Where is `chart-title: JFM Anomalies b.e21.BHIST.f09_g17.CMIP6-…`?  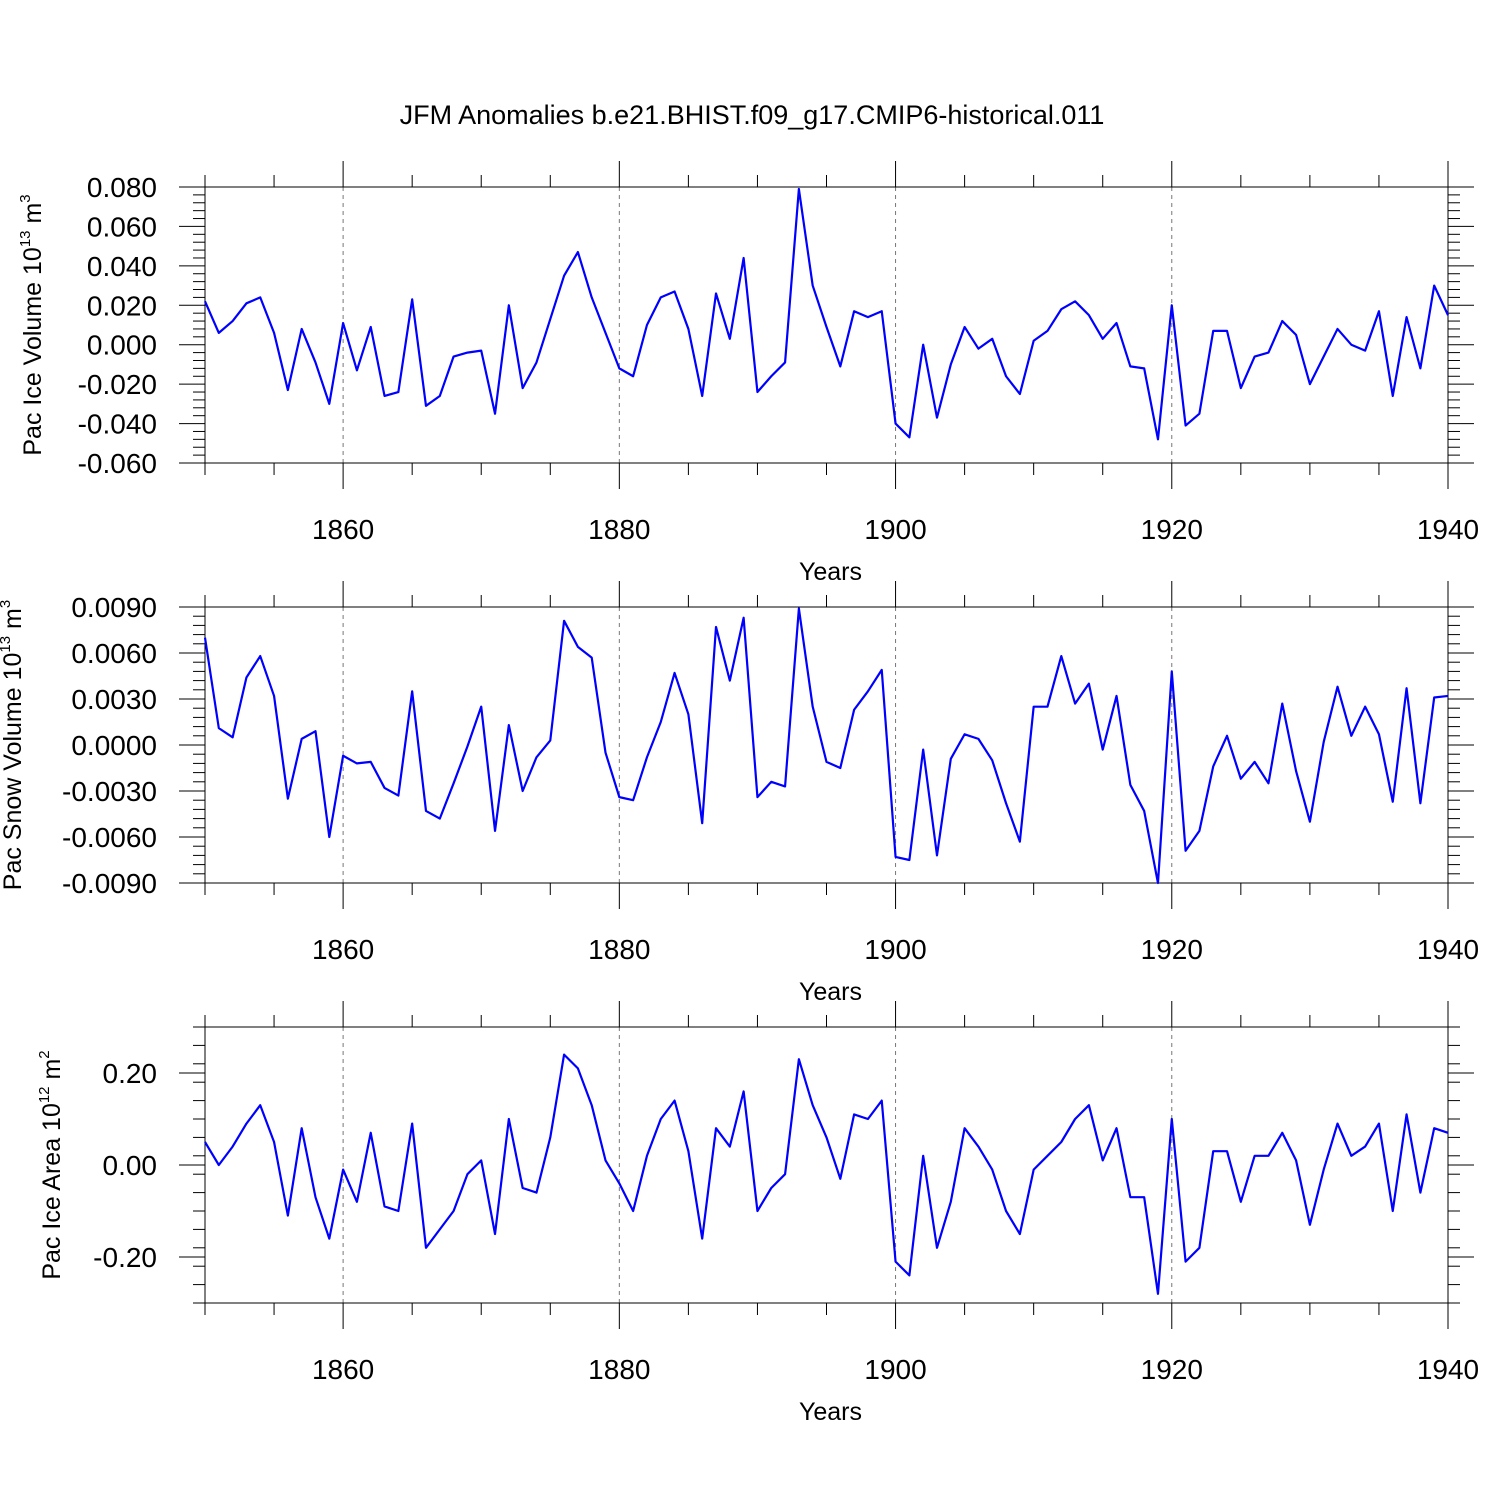
chart-title: JFM Anomalies b.e21.BHIST.f09_g17.CMIP6-… is located at coordinates (752, 115).